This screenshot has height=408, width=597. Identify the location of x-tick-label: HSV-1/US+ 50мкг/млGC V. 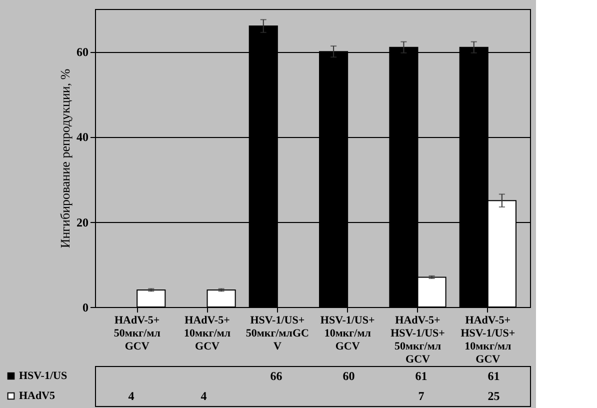
(277, 333).